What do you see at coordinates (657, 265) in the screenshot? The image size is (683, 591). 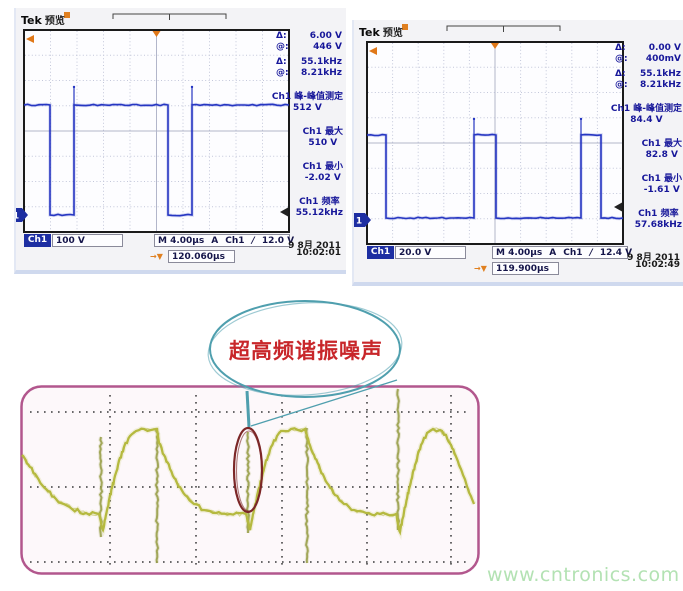 I see `time-label: 10:02:49` at bounding box center [657, 265].